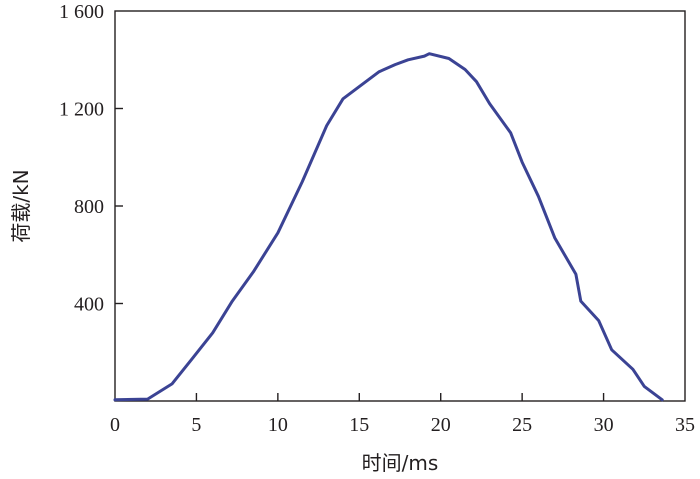 This screenshot has height=479, width=700. What do you see at coordinates (89, 305) in the screenshot?
I see `y-tick-label: 400` at bounding box center [89, 305].